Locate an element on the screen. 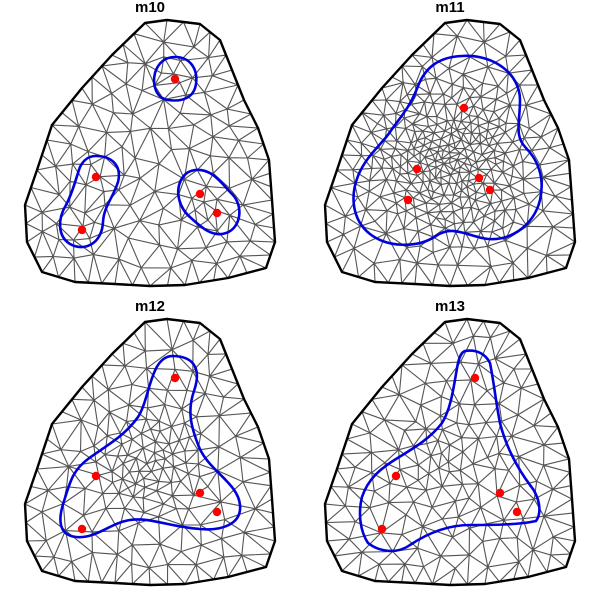  source-points-m10 is located at coordinates (149, 154).